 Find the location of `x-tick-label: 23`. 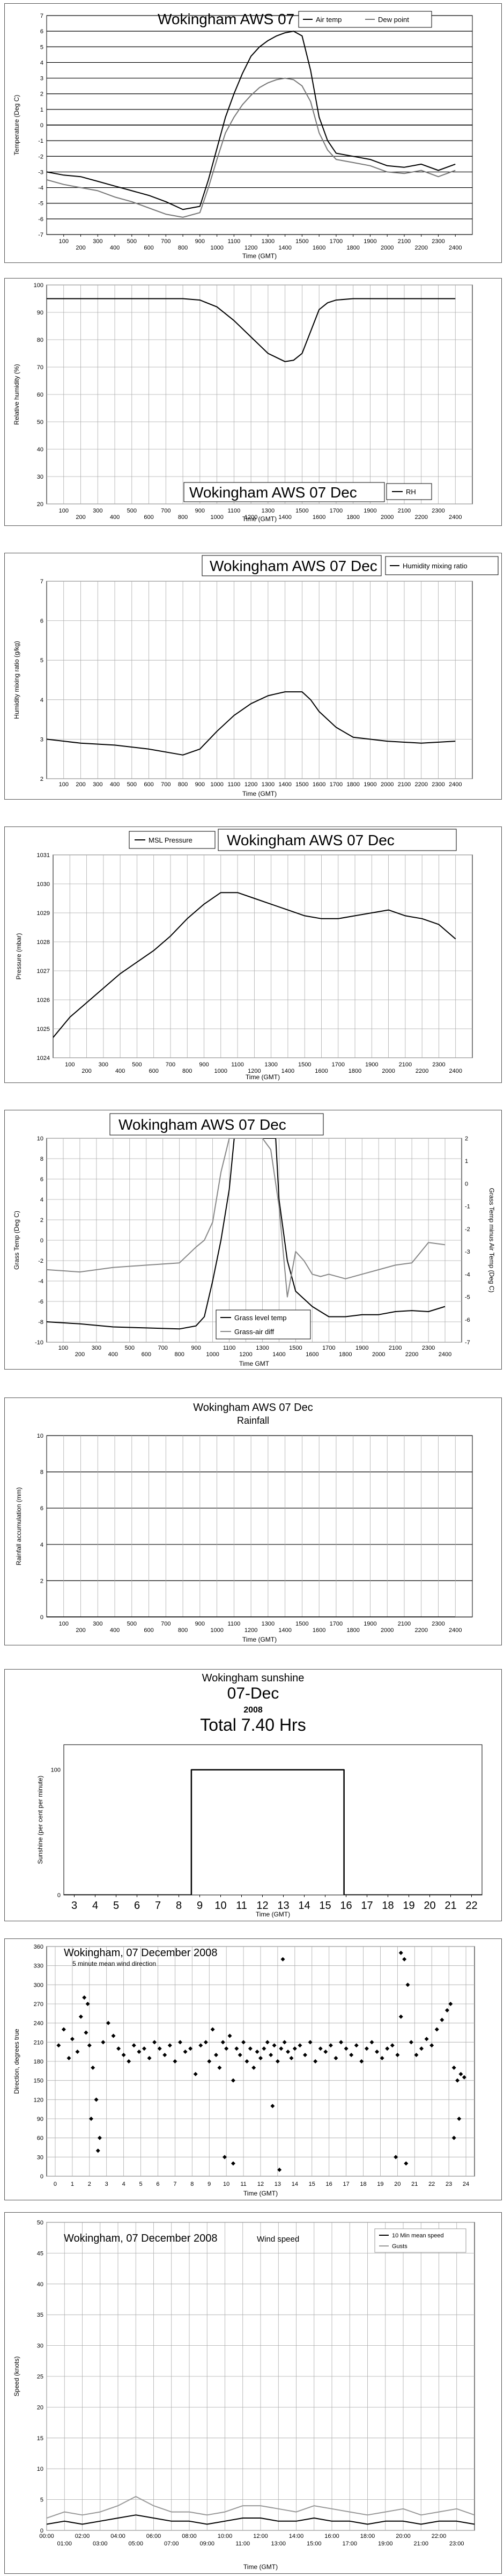

x-tick-label: 23 is located at coordinates (449, 2184).